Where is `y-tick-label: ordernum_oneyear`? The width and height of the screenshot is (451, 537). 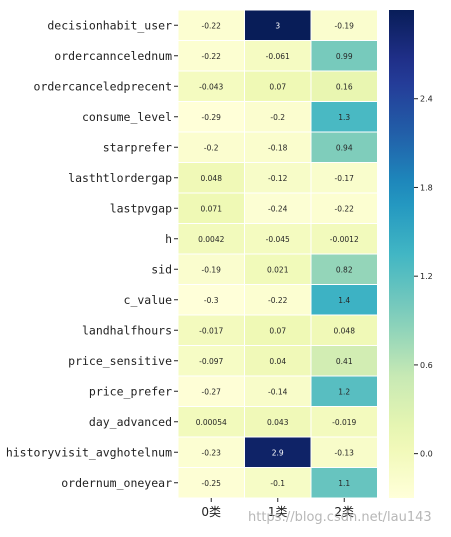 y-tick-label: ordernum_oneyear is located at coordinates (116, 483).